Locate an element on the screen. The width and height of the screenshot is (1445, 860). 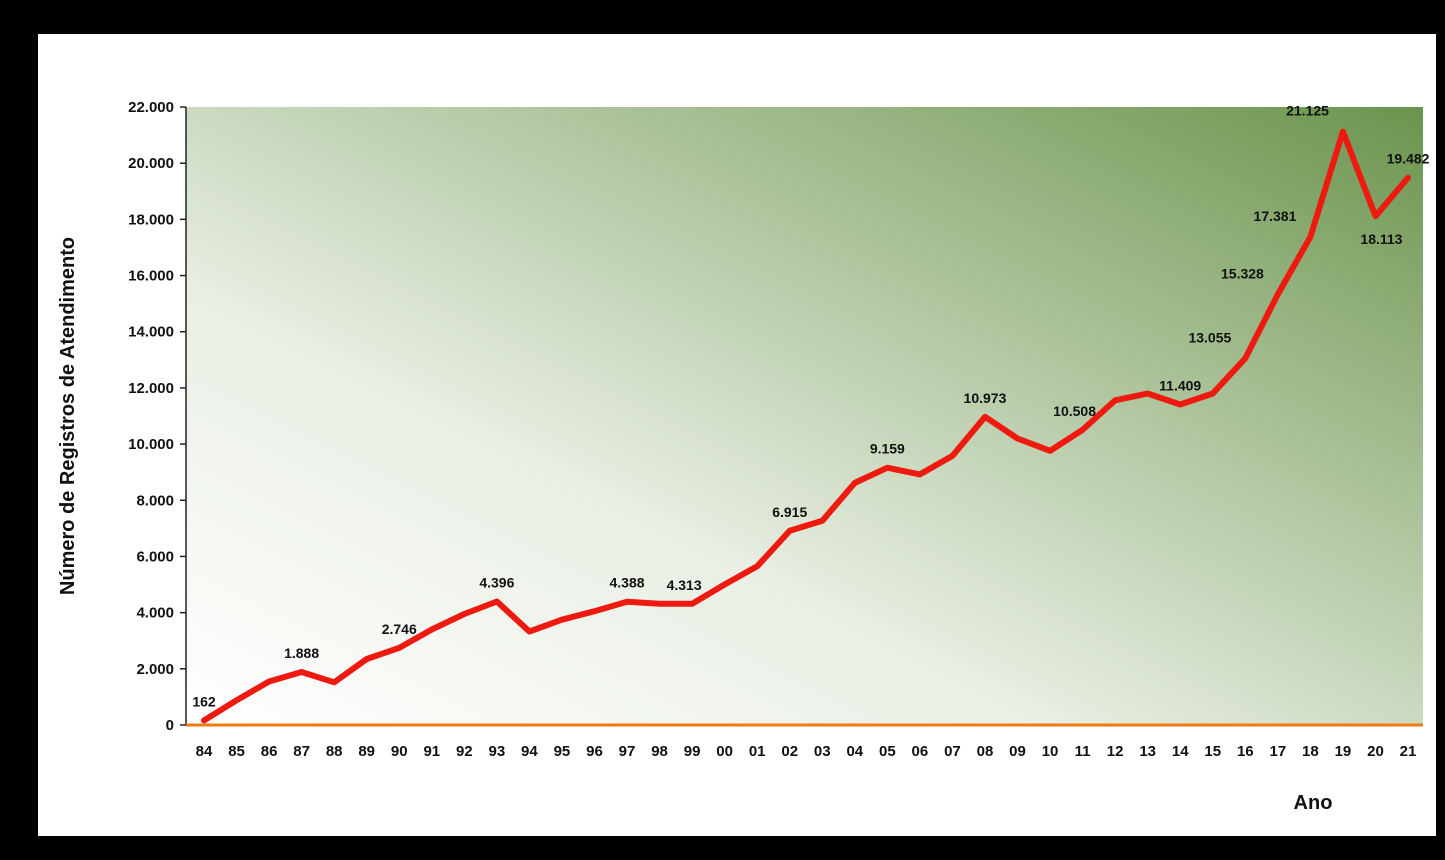
y-tick-label: 10.000 is located at coordinates (151, 444).